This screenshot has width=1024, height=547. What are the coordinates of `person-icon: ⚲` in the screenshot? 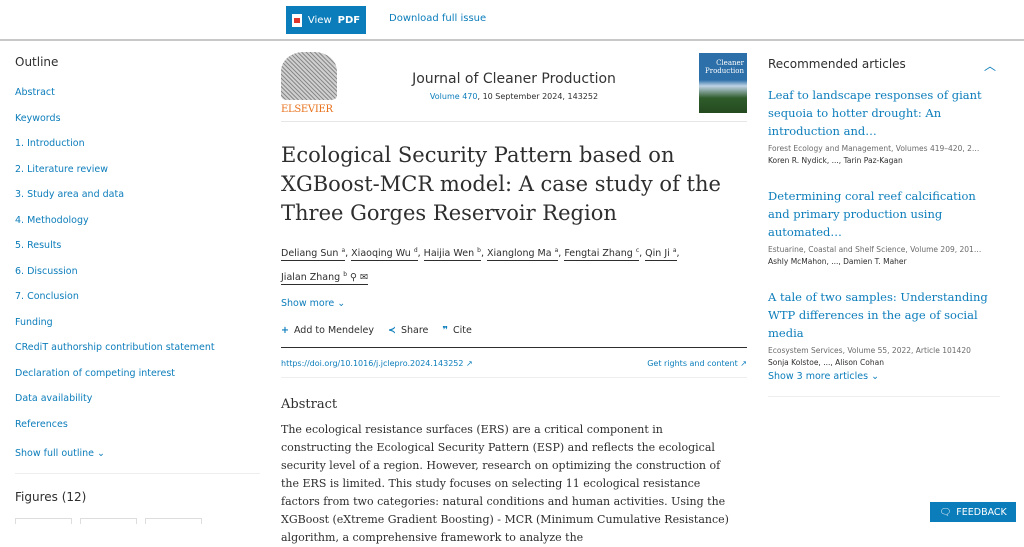 It's located at (354, 278).